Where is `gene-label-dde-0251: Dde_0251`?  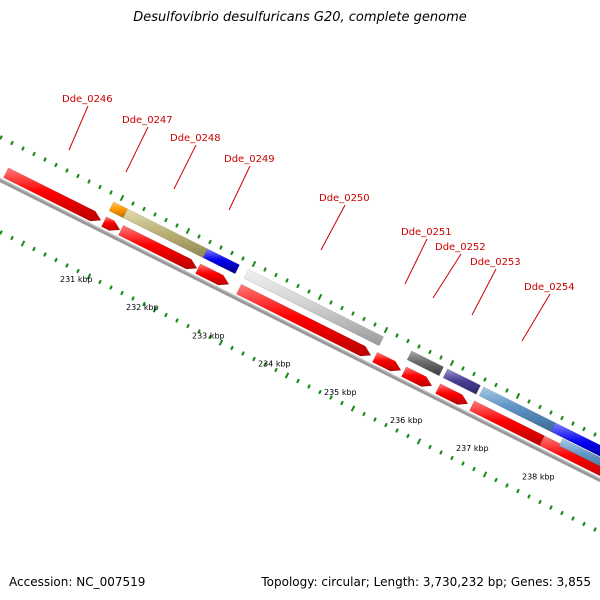
gene-label-dde-0251: Dde_0251 is located at coordinates (426, 232).